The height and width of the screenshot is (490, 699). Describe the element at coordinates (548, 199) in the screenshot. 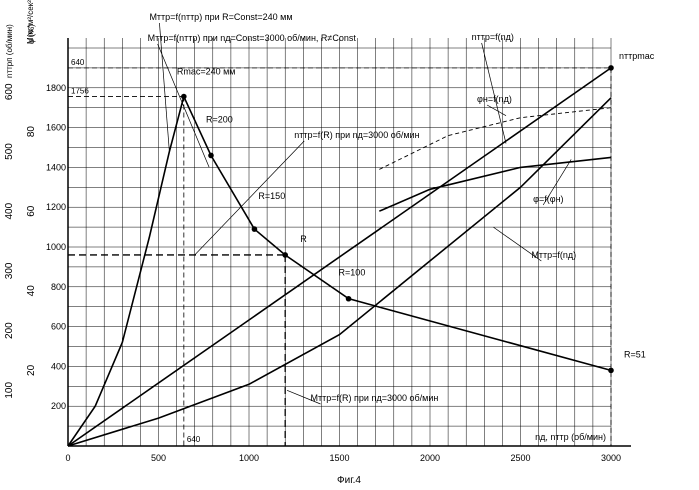

I see `callout-6: φ=f(φн)` at that location.